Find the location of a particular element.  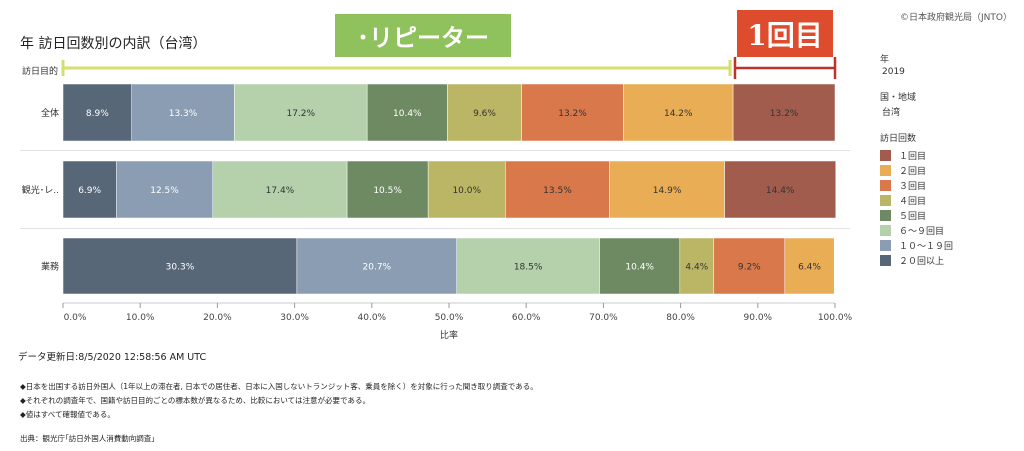

bar-value-label: 9.2% is located at coordinates (749, 268).